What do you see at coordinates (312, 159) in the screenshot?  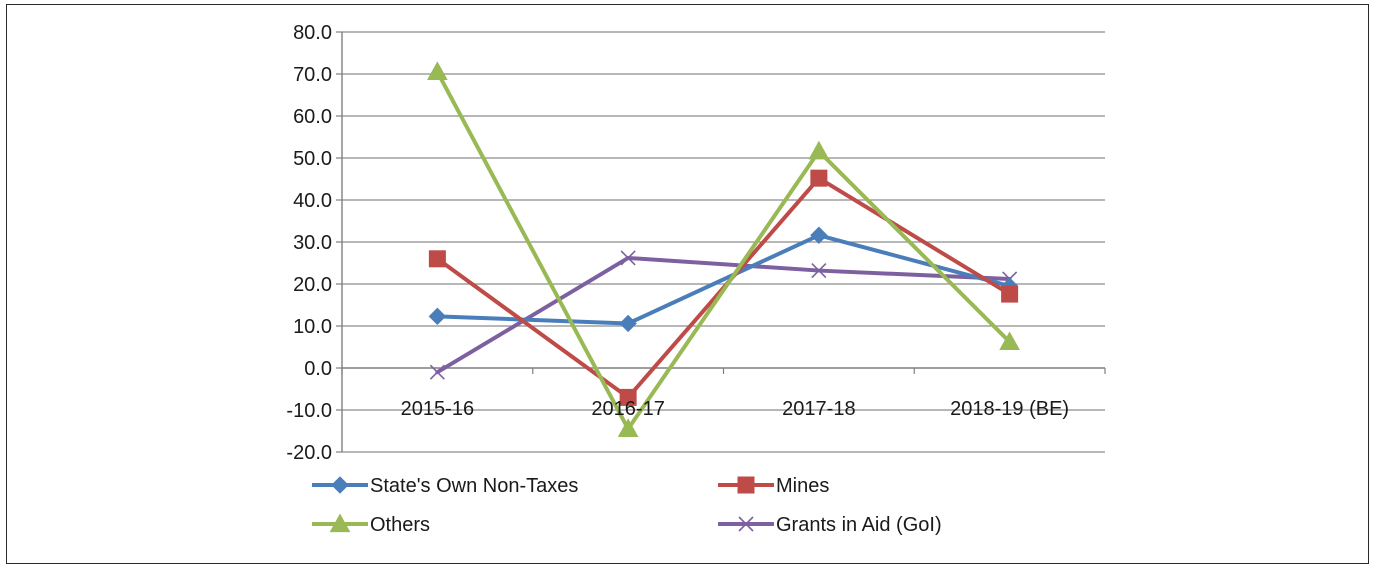 I see `y-tick-label: 50.0` at bounding box center [312, 159].